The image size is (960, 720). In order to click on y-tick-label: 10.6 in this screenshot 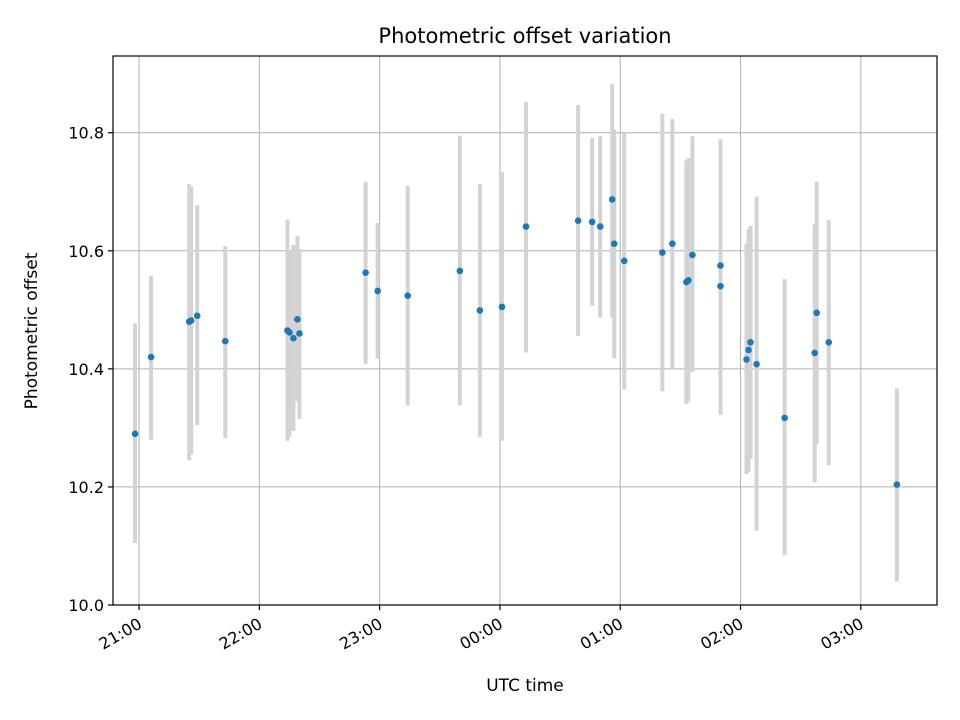, I will do `click(86, 251)`.